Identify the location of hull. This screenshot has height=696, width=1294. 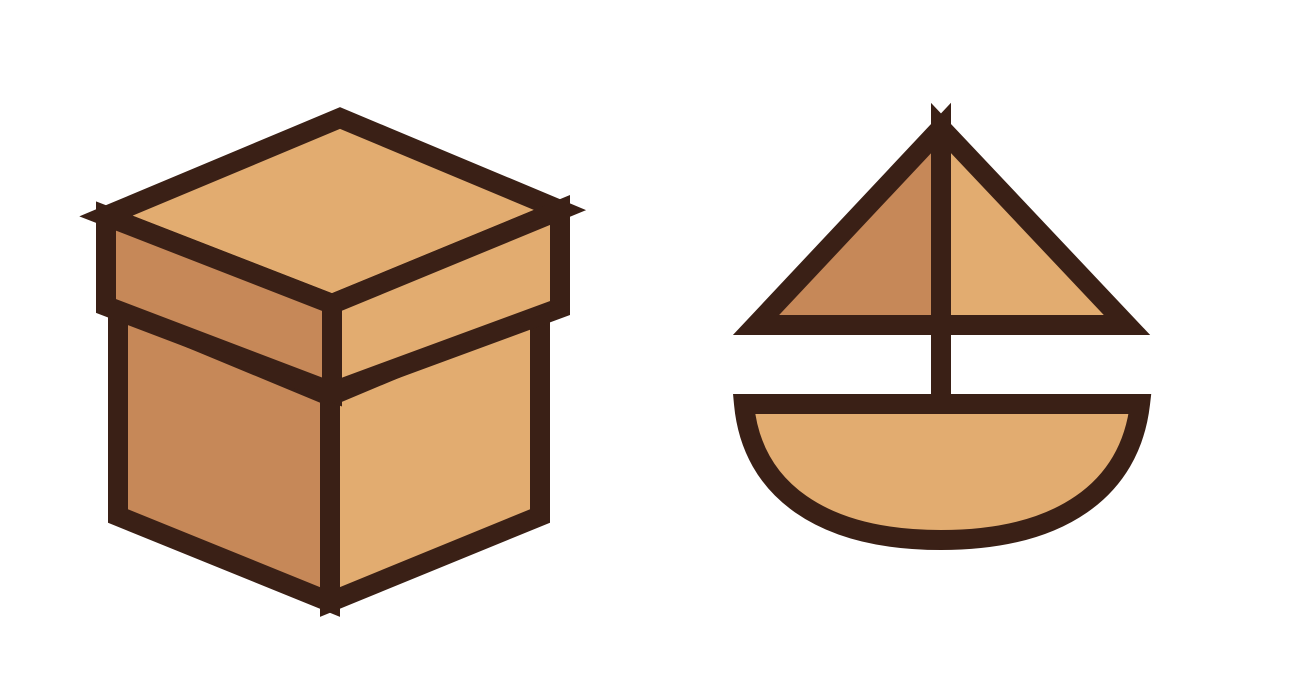
(942, 472).